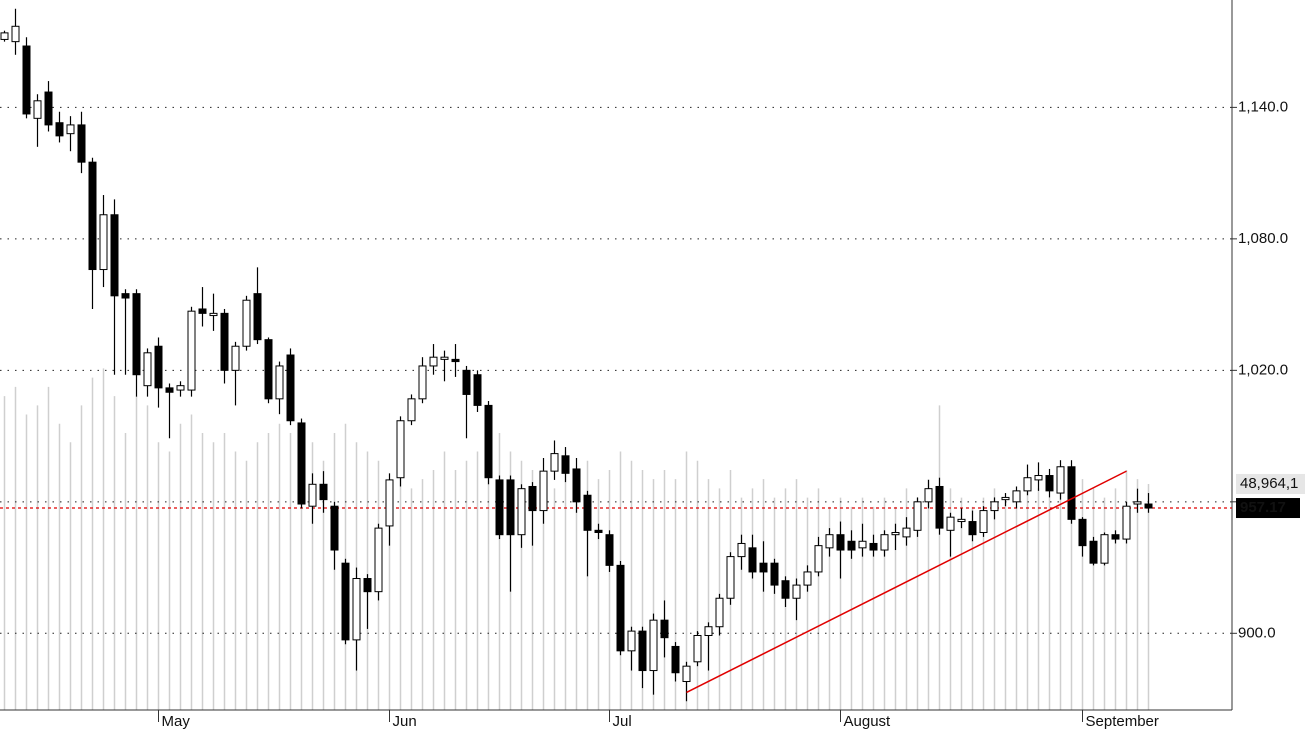 The height and width of the screenshot is (733, 1305). Describe the element at coordinates (405, 721) in the screenshot. I see `x-tick-label: Jun` at that location.